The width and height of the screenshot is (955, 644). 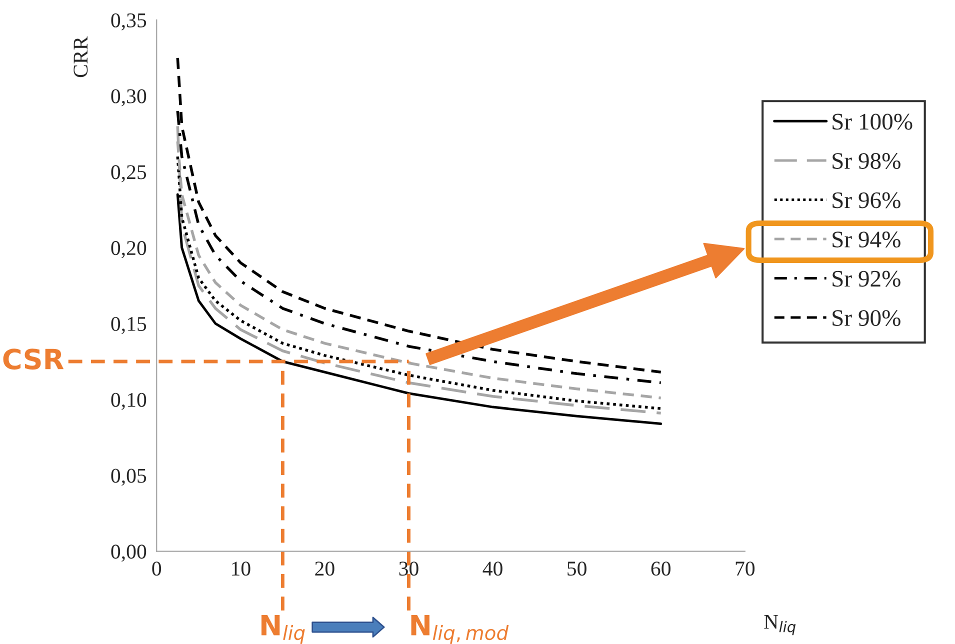 I want to click on y-axis-title: CRR, so click(x=81, y=57).